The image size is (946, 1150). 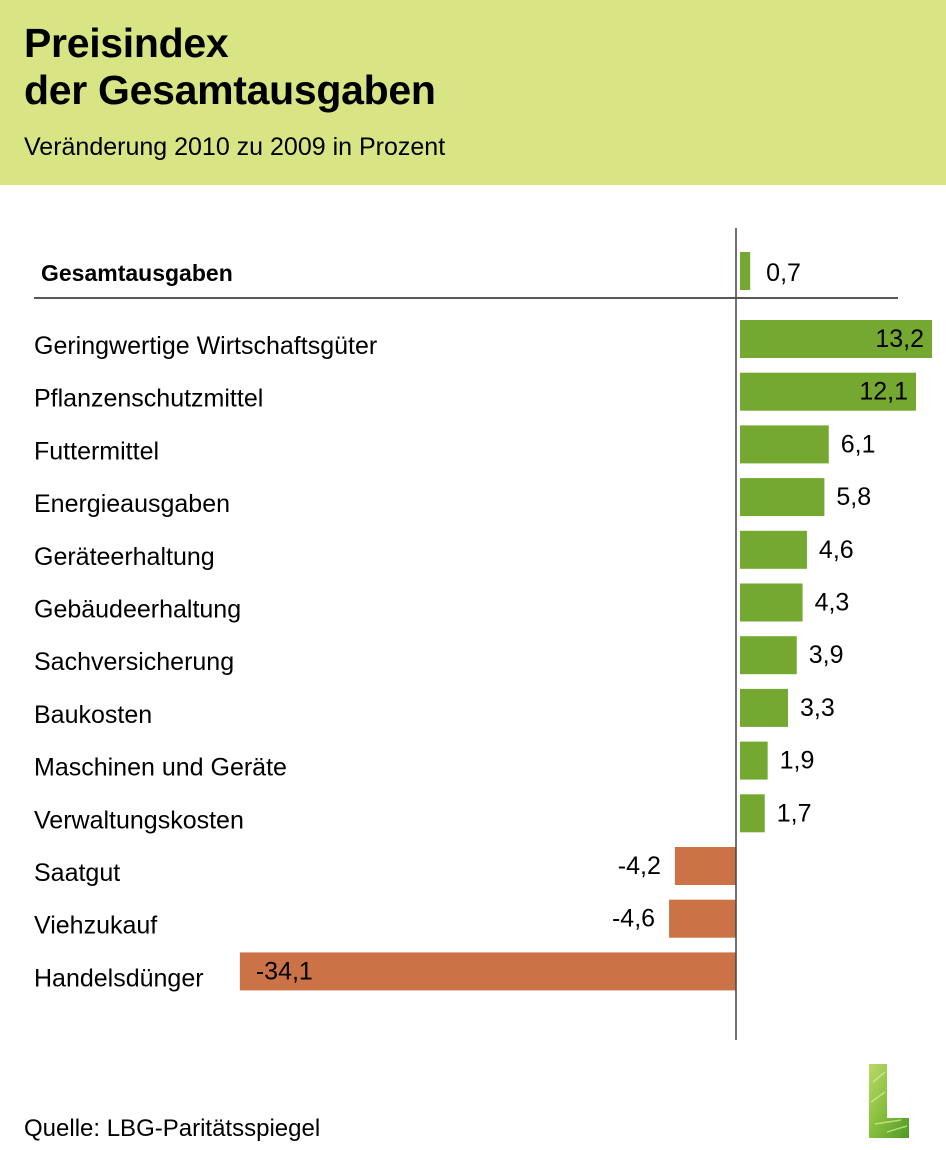 What do you see at coordinates (124, 557) in the screenshot?
I see `category-label: Geräteerhaltung` at bounding box center [124, 557].